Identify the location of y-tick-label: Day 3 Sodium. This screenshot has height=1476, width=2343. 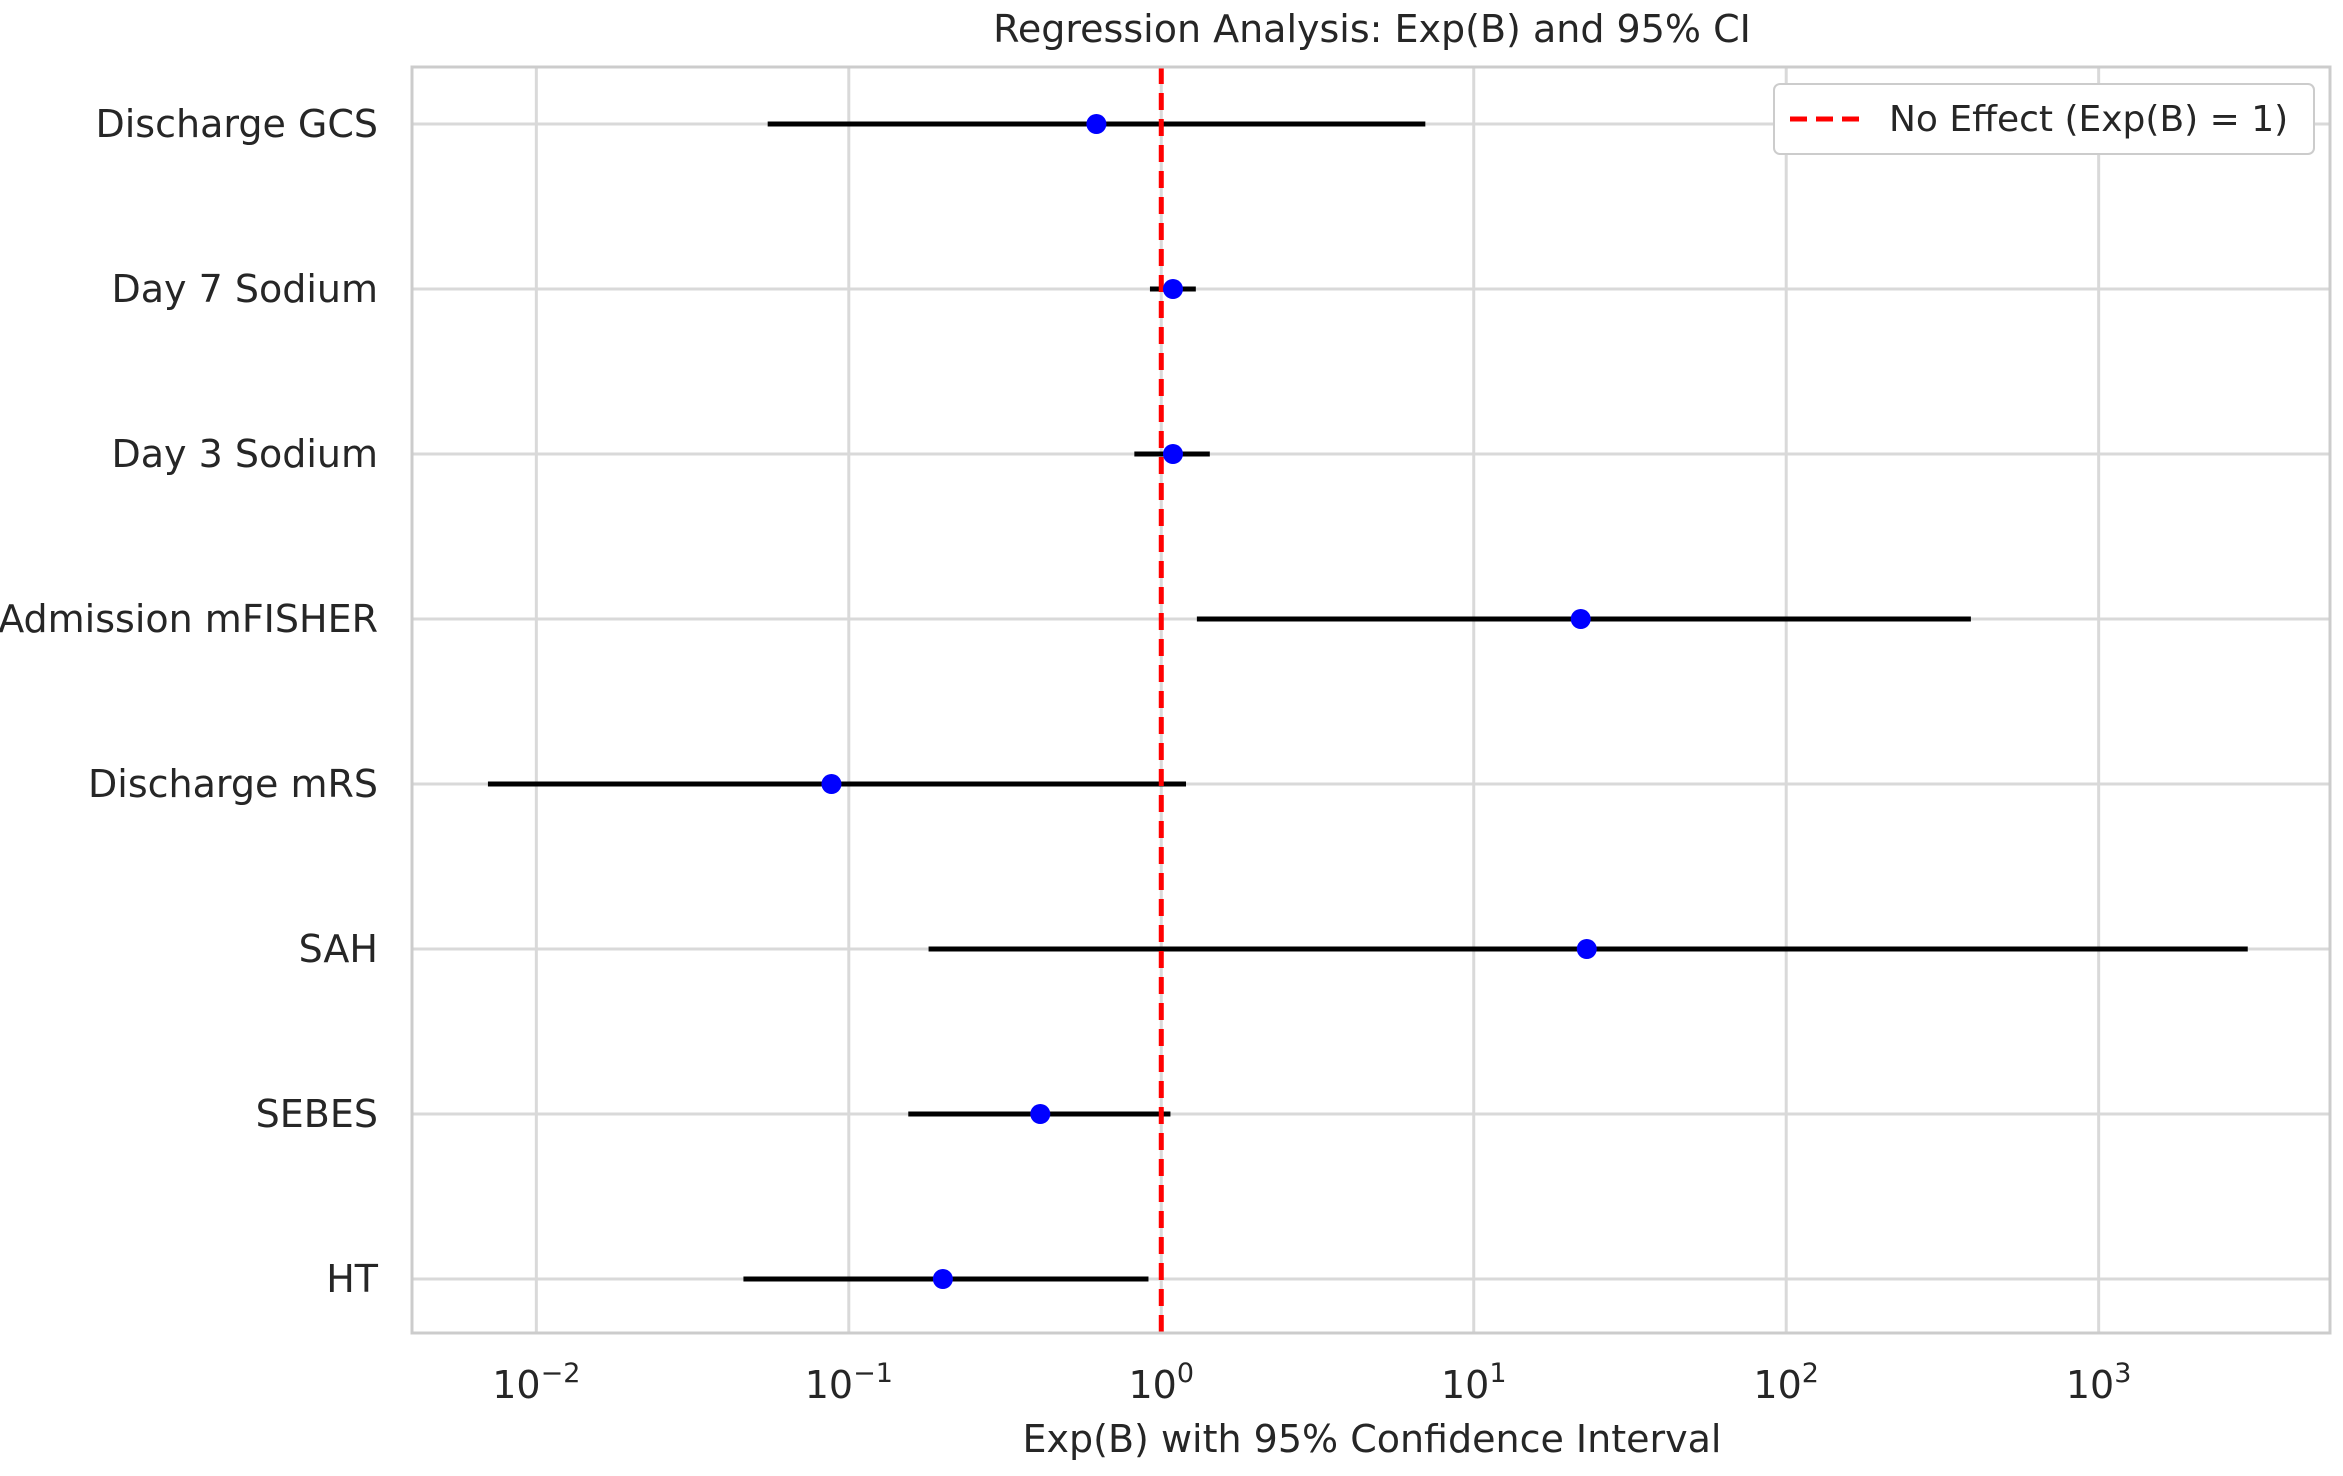
(244, 454).